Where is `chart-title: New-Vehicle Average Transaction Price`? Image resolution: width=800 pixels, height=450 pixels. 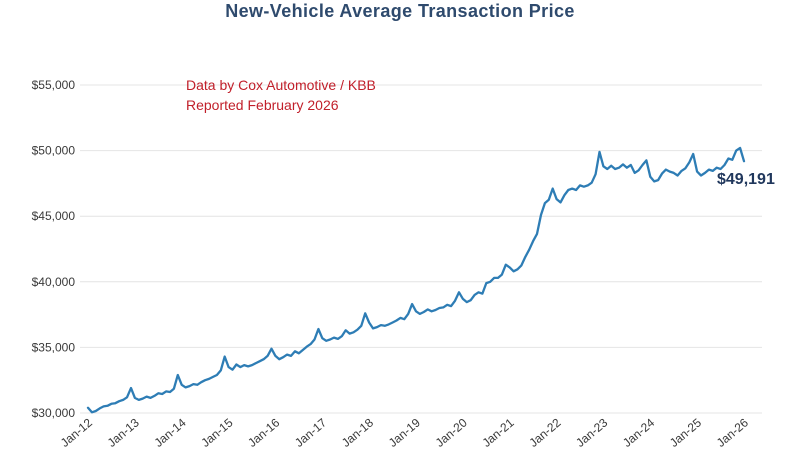 chart-title: New-Vehicle Average Transaction Price is located at coordinates (400, 11).